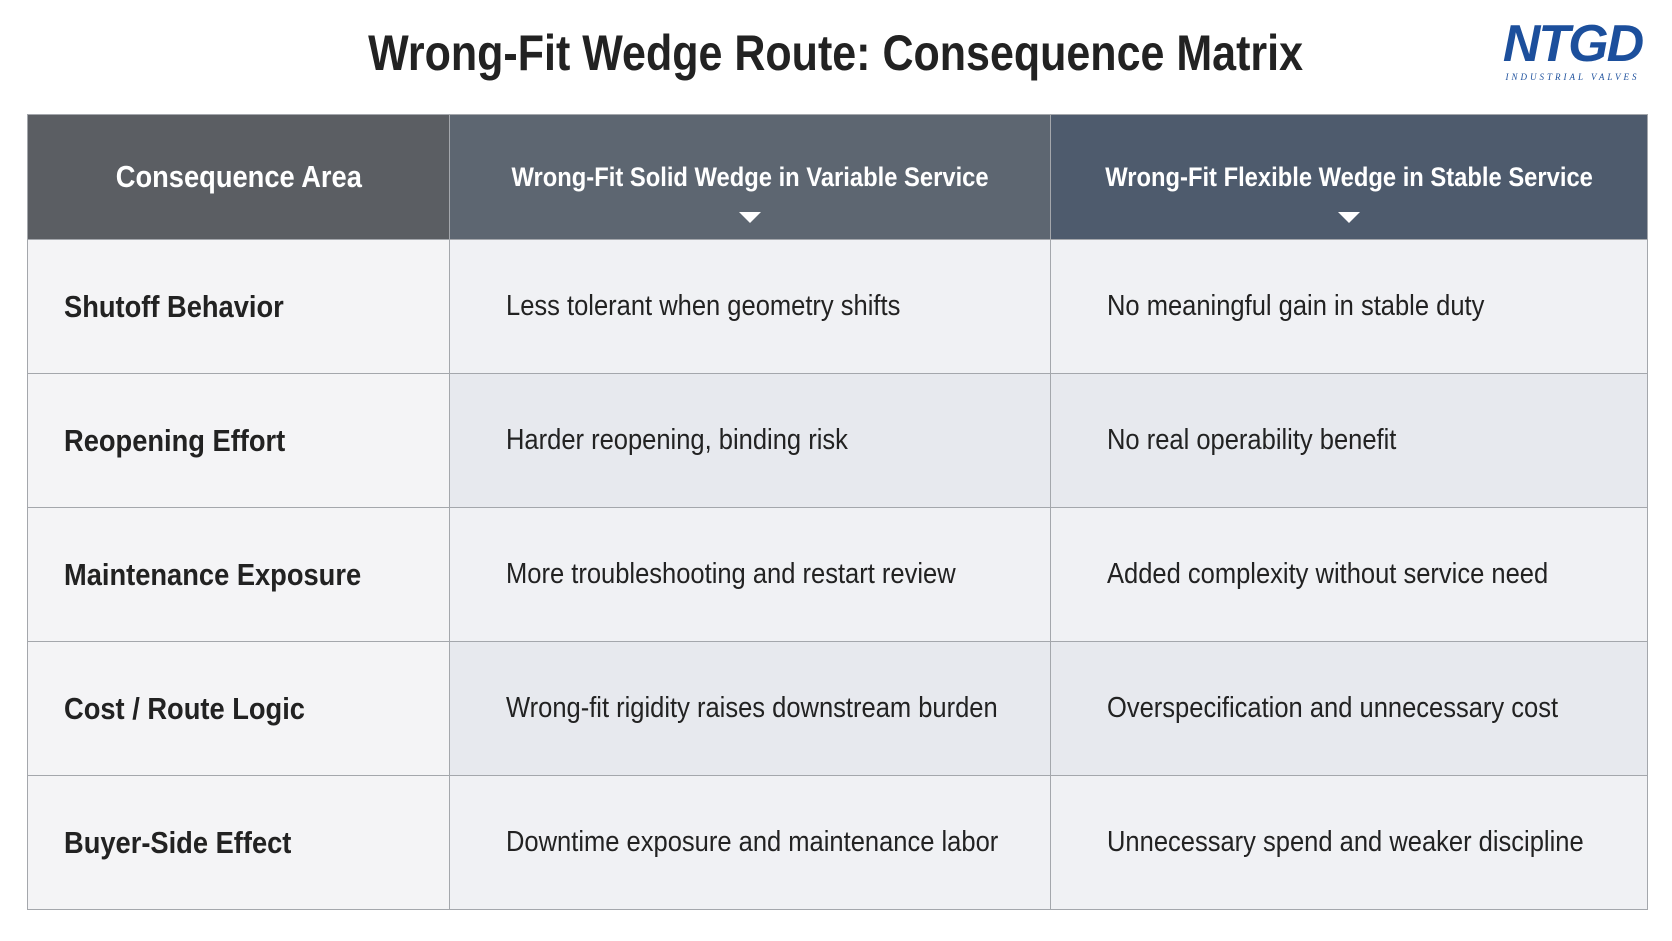  I want to click on cell-text: Added complexity without service need, so click(1328, 574).